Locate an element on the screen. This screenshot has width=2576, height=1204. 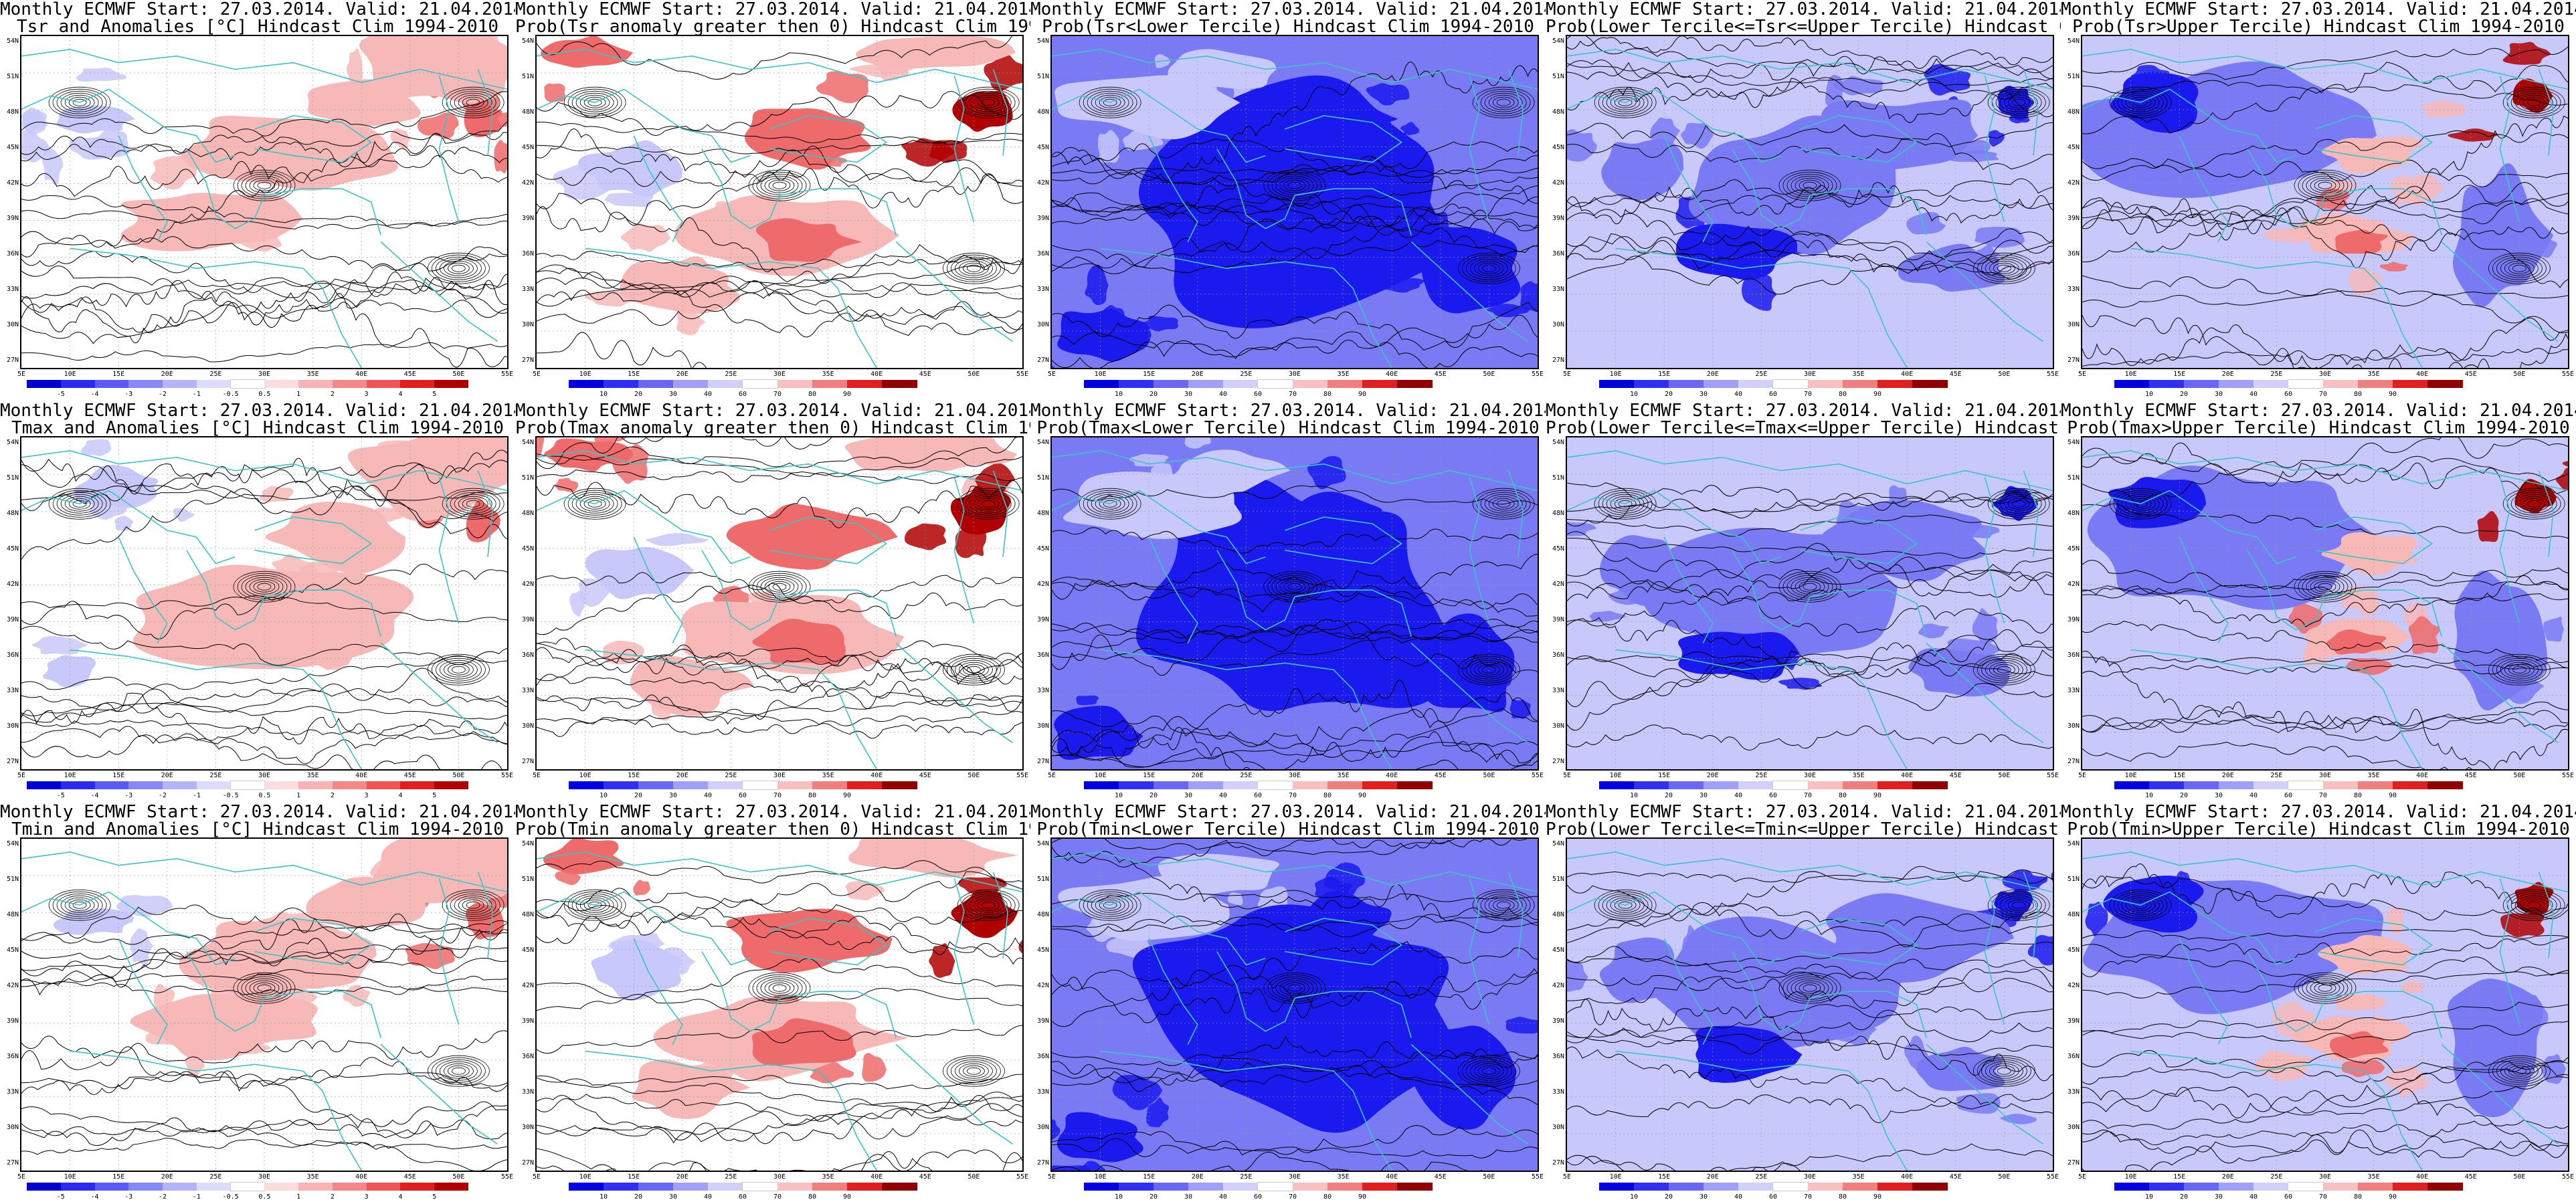
colorbar-label: -3 is located at coordinates (128, 1197).